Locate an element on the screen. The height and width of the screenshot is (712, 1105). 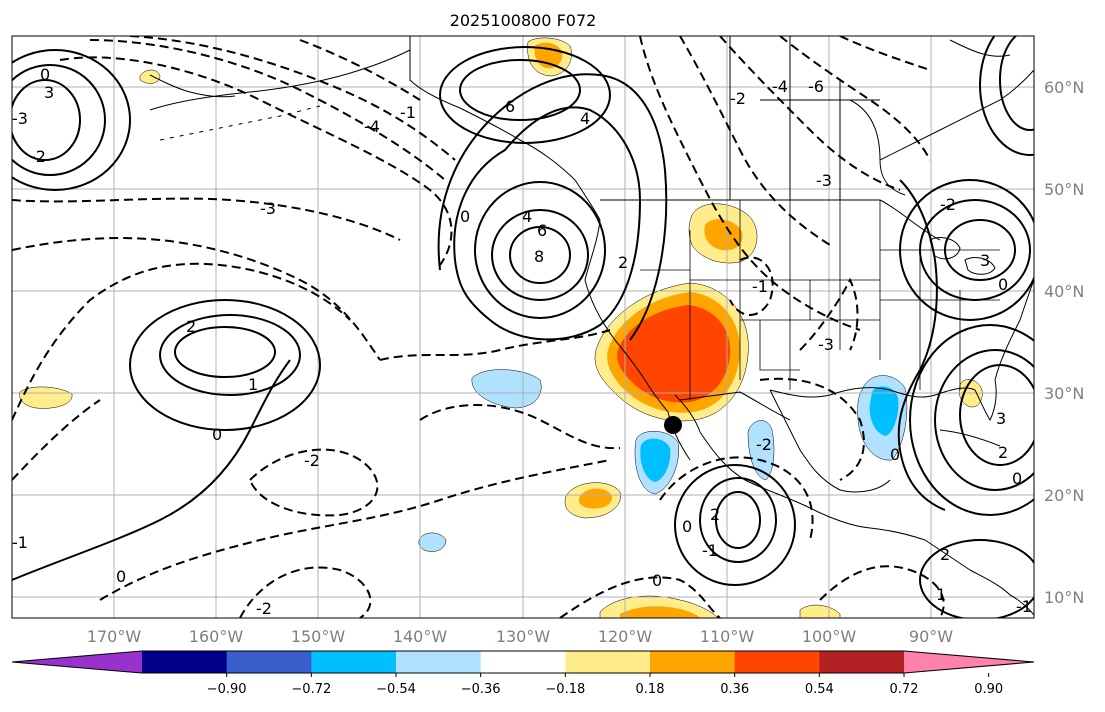
lat-label: 60°N is located at coordinates (1064, 87).